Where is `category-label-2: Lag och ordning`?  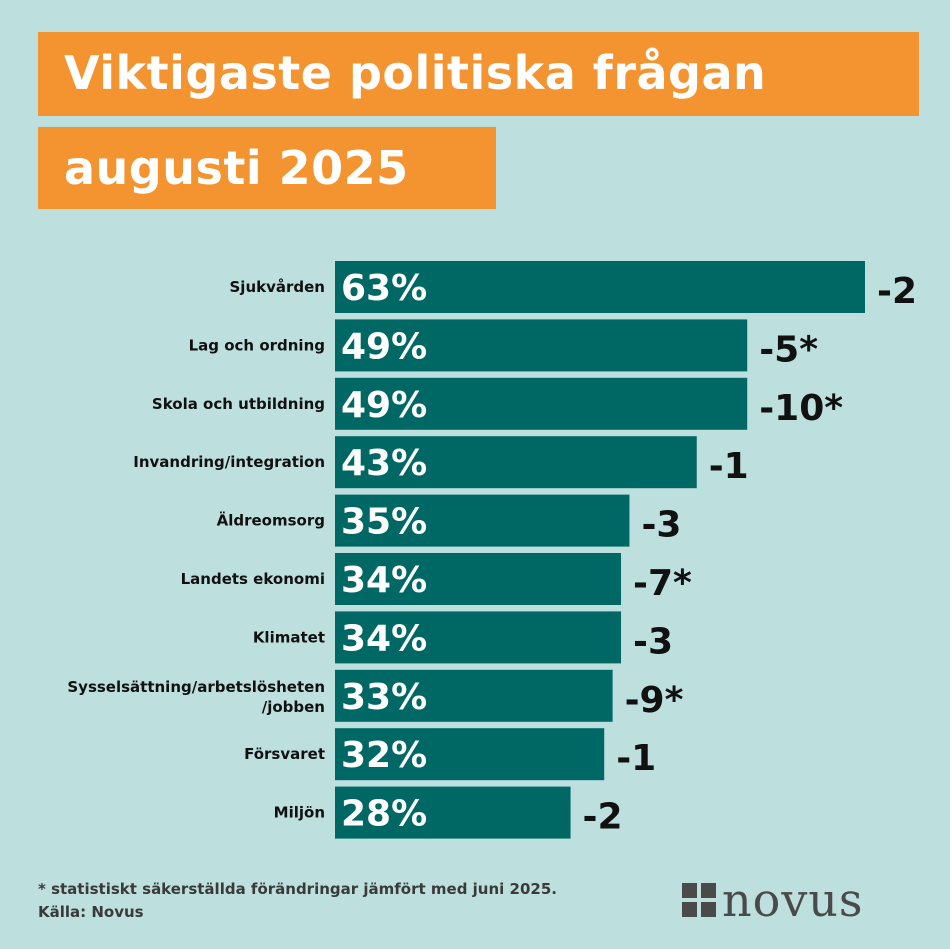 category-label-2: Lag och ordning is located at coordinates (257, 345).